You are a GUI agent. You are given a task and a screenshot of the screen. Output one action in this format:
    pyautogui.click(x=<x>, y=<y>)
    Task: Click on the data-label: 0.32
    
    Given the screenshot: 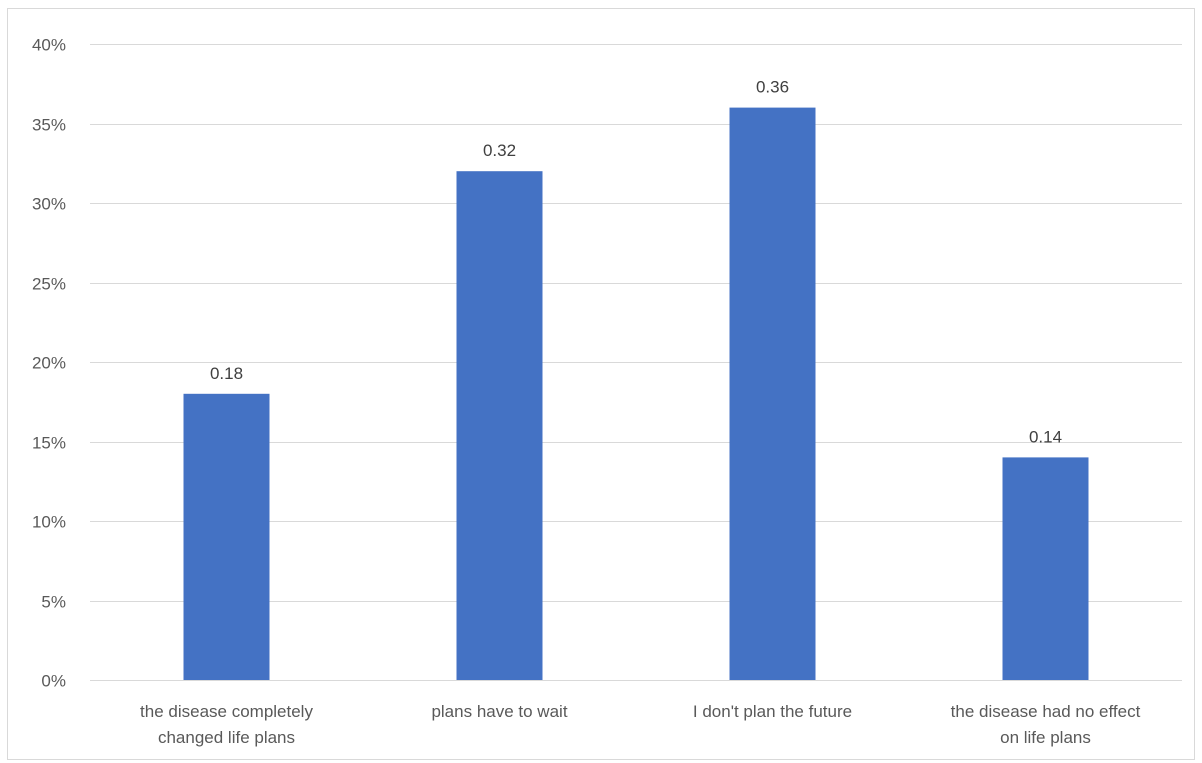 What is the action you would take?
    pyautogui.click(x=499, y=150)
    